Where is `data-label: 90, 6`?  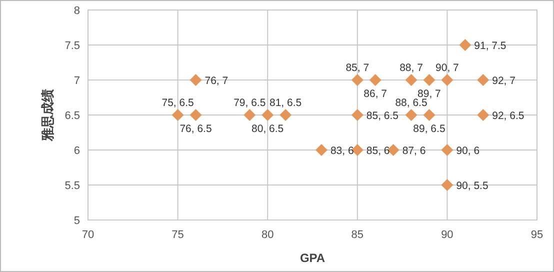 data-label: 90, 6 is located at coordinates (468, 151).